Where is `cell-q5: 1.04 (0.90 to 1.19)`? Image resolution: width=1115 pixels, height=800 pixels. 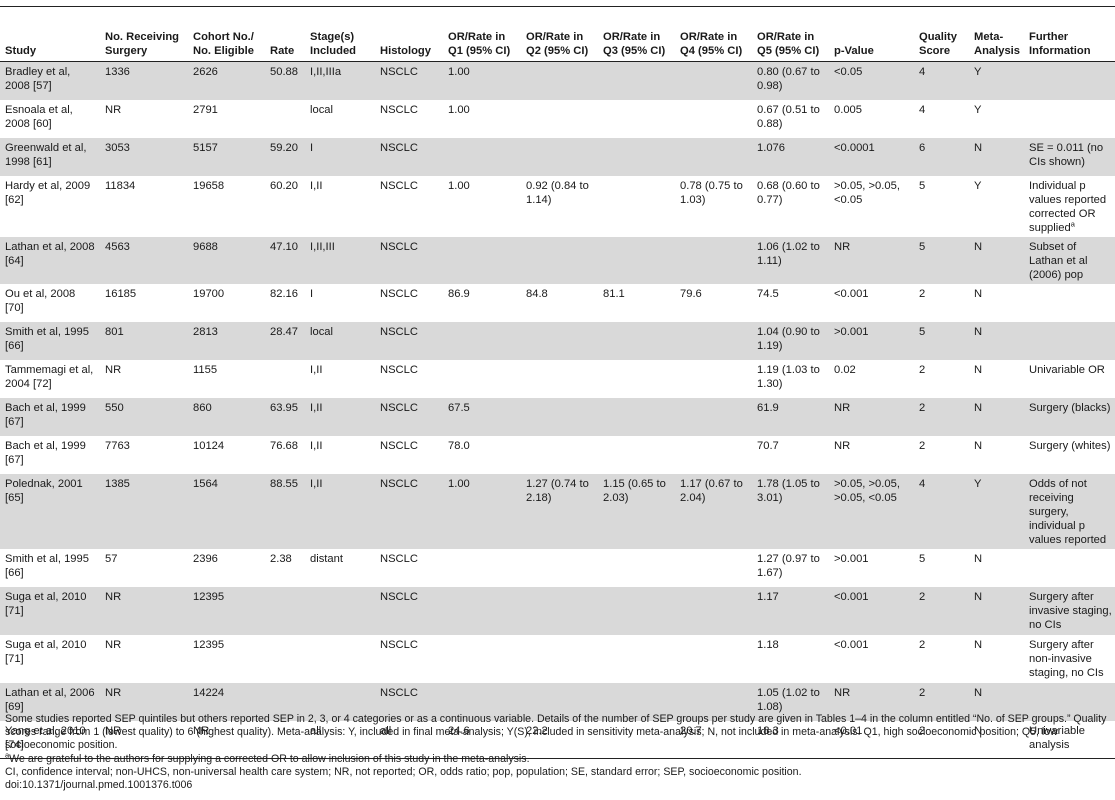 cell-q5: 1.04 (0.90 to 1.19) is located at coordinates (790, 340).